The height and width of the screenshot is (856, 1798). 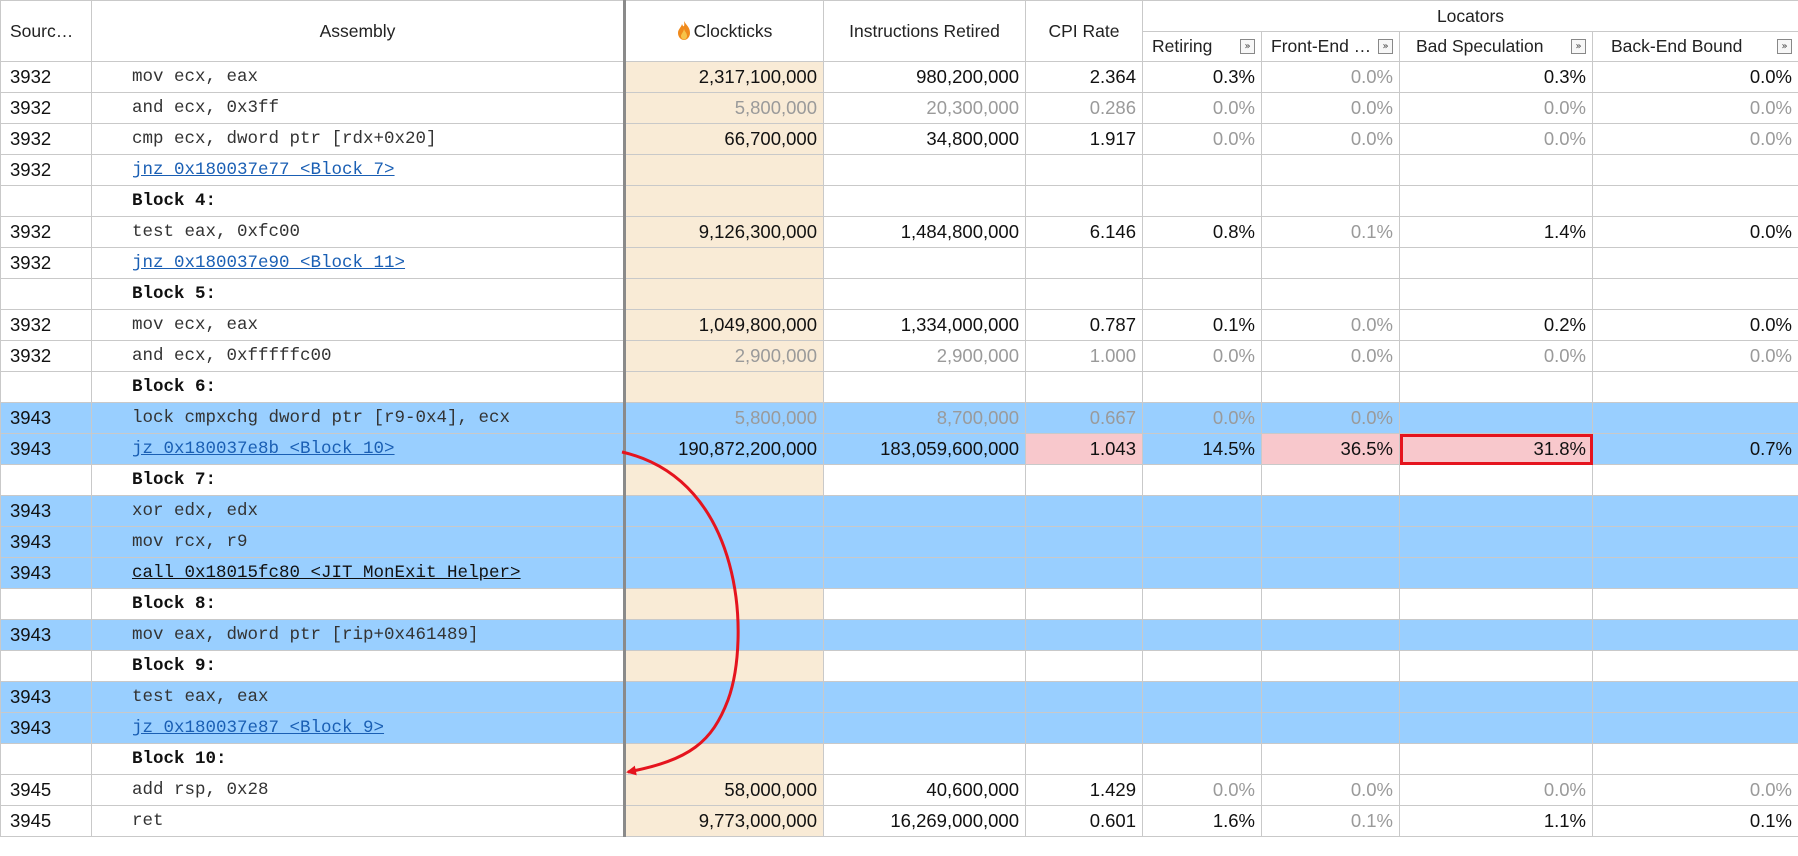 What do you see at coordinates (1084, 31) in the screenshot?
I see `column-header-cpi-rate: CPI Rate` at bounding box center [1084, 31].